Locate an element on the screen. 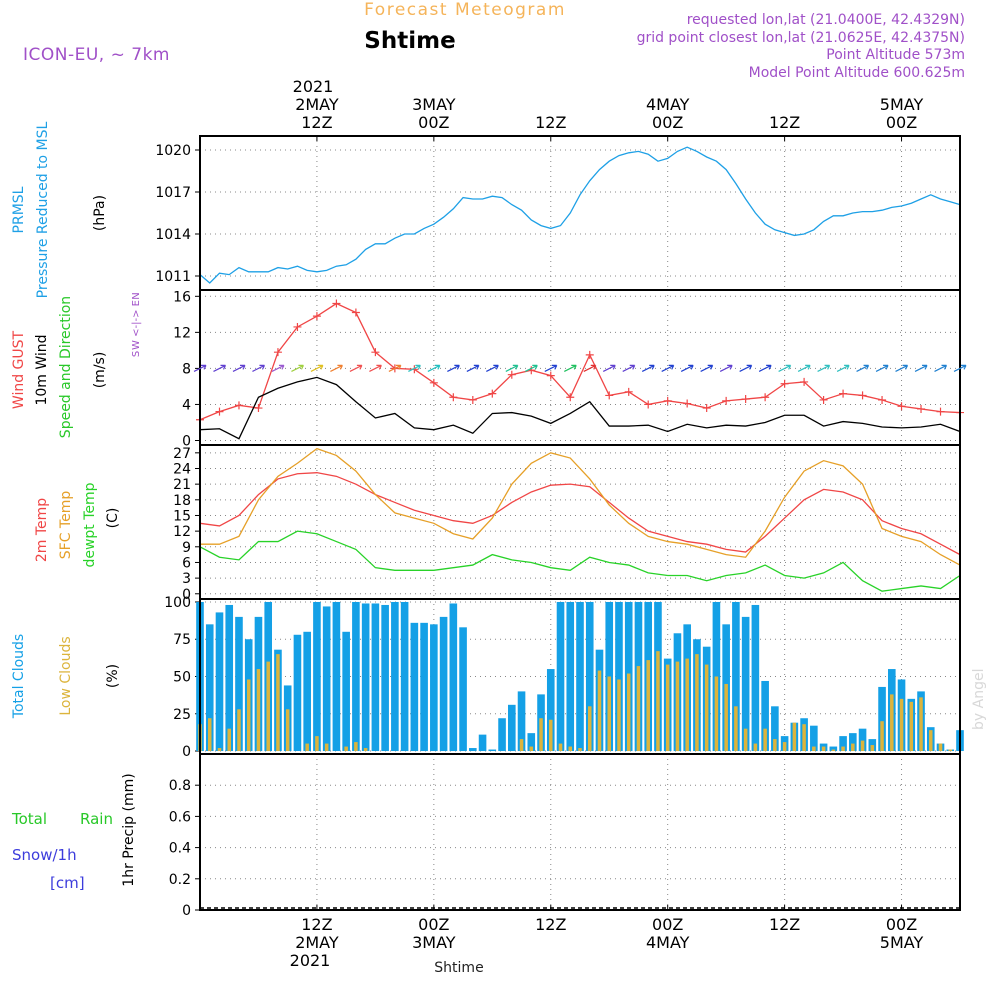 The width and height of the screenshot is (1000, 1000). precip-panel: 0 0.2 0.4 0.6 0.8 is located at coordinates (565, 836).